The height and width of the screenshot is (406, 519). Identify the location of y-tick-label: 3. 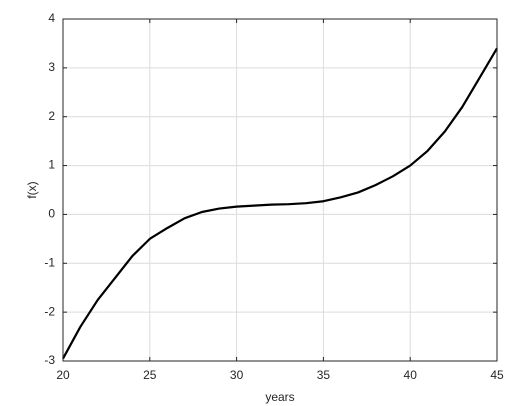
(51, 67).